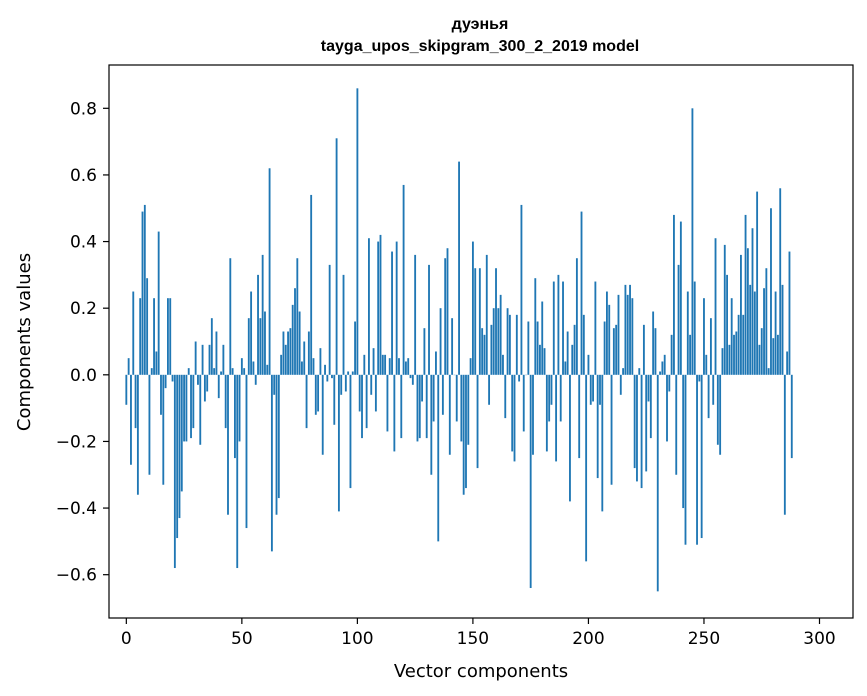 This screenshot has height=696, width=867. What do you see at coordinates (357, 639) in the screenshot?
I see `x-tick-label: 100` at bounding box center [357, 639].